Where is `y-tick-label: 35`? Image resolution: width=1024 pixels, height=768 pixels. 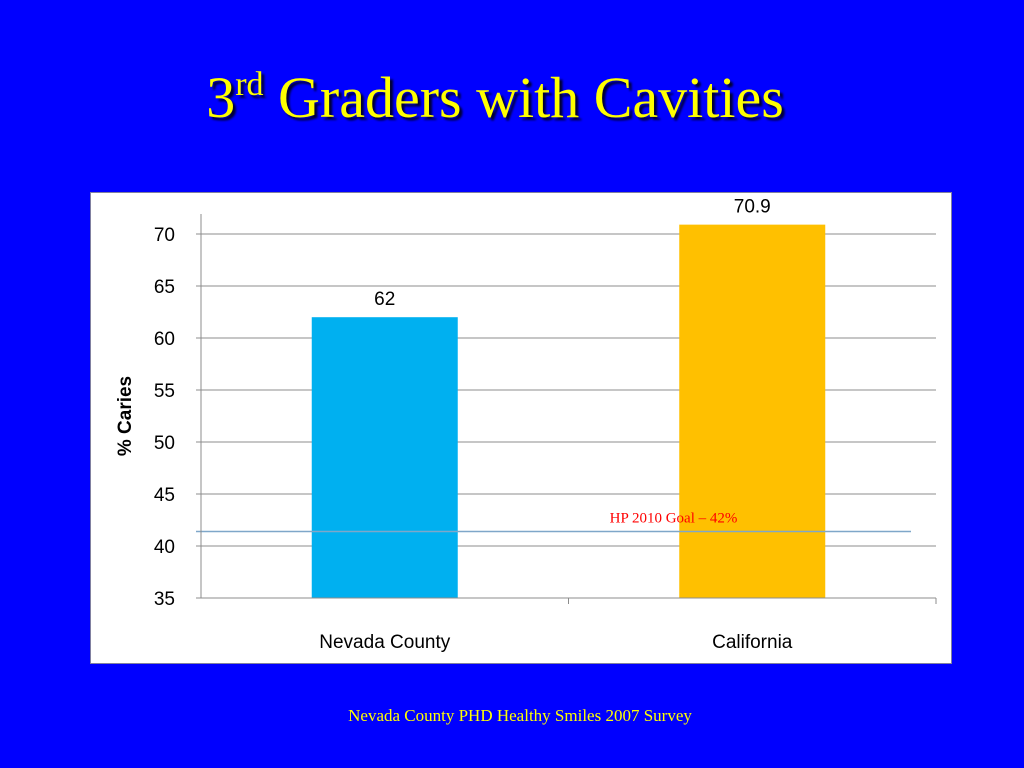
y-tick-label: 35 is located at coordinates (164, 599).